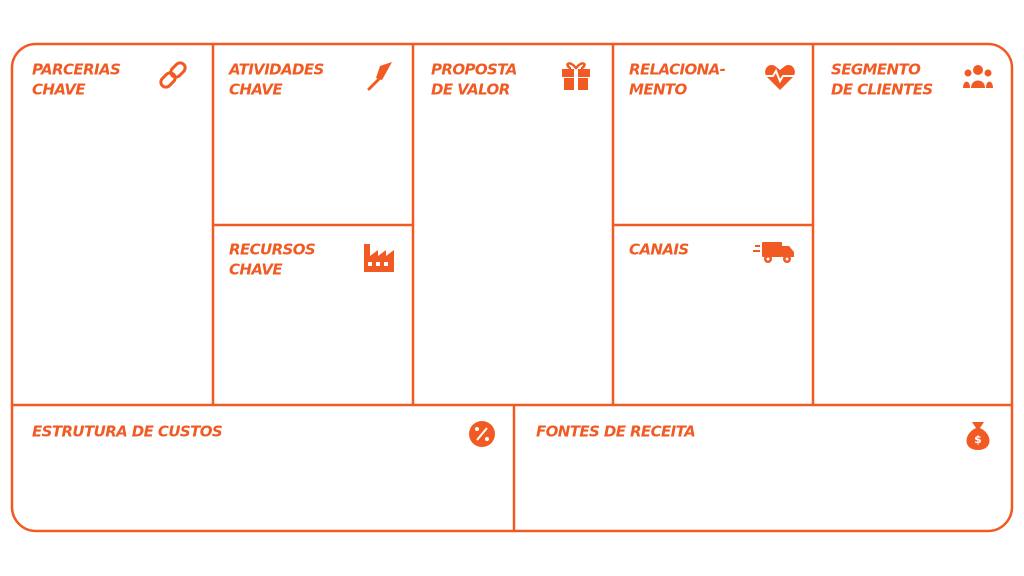  Describe the element at coordinates (659, 250) in the screenshot. I see `block-title: CANAIS` at that location.